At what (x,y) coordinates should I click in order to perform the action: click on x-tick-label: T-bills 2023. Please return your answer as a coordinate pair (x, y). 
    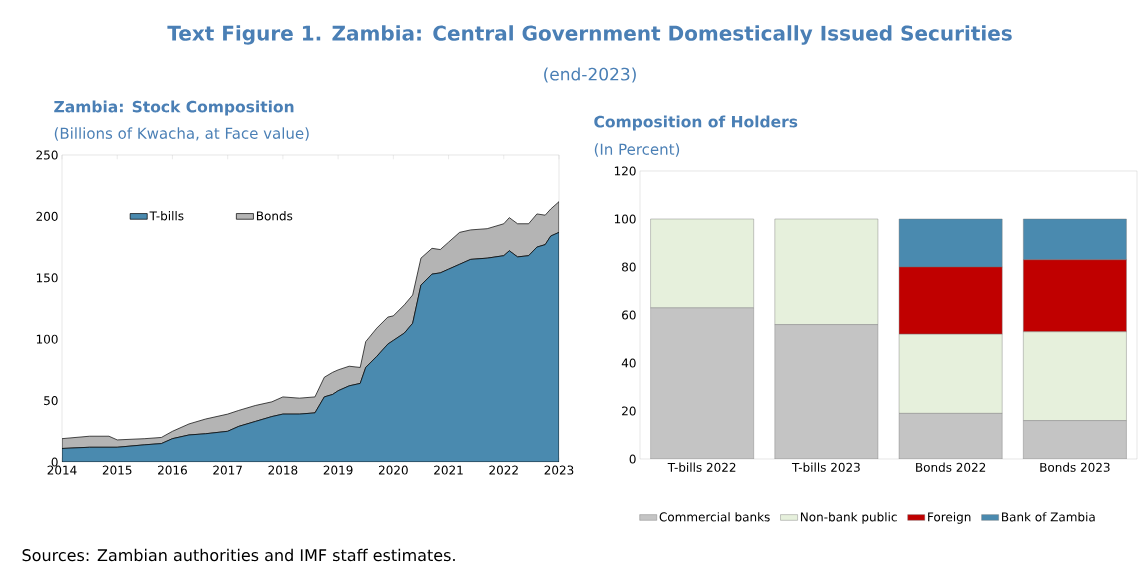
    Looking at the image, I should click on (825, 467).